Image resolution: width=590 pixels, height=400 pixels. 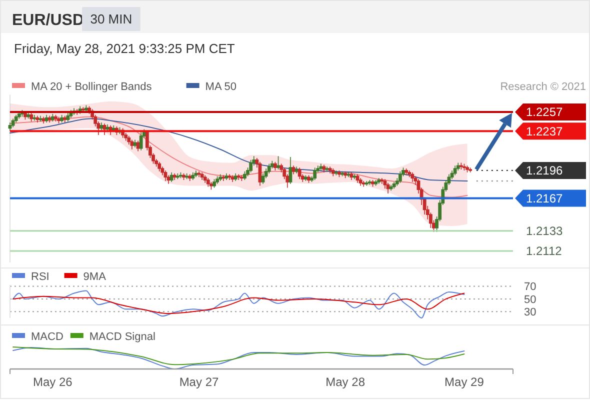 What do you see at coordinates (122, 336) in the screenshot?
I see `legend-label: MACD Signal` at bounding box center [122, 336].